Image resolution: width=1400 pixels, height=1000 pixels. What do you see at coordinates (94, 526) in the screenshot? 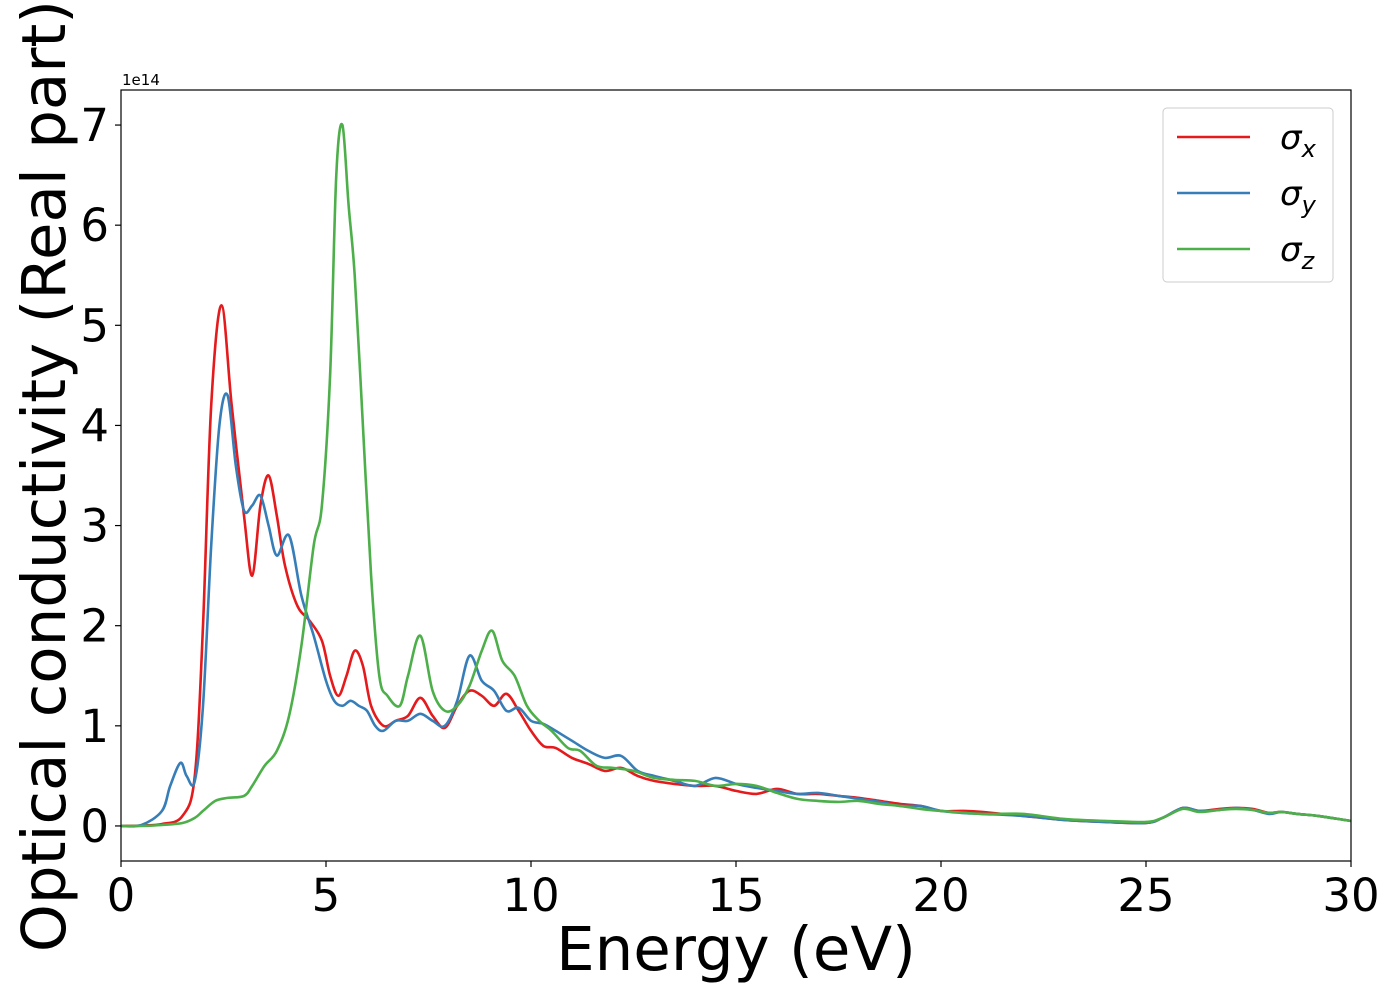
I see `y-tick-label: 3` at bounding box center [94, 526].